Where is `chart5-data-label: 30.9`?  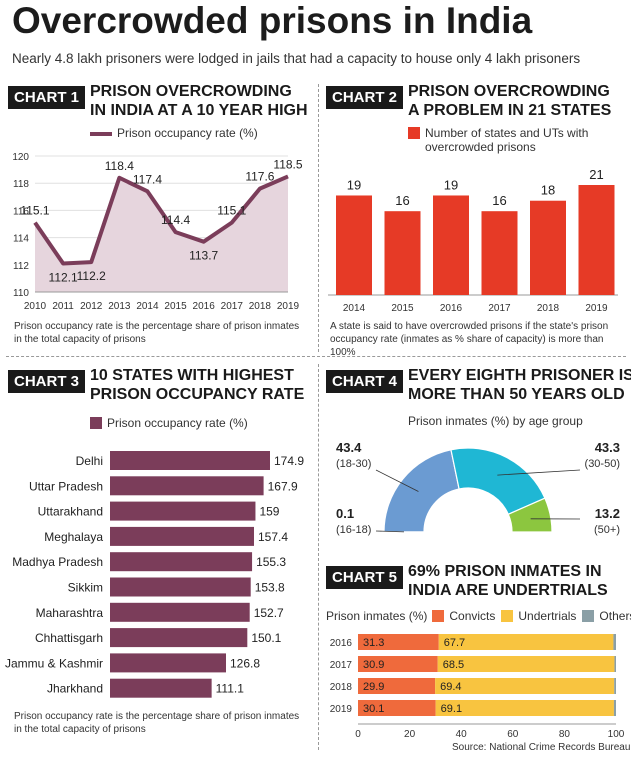 chart5-data-label: 30.9 is located at coordinates (373, 665).